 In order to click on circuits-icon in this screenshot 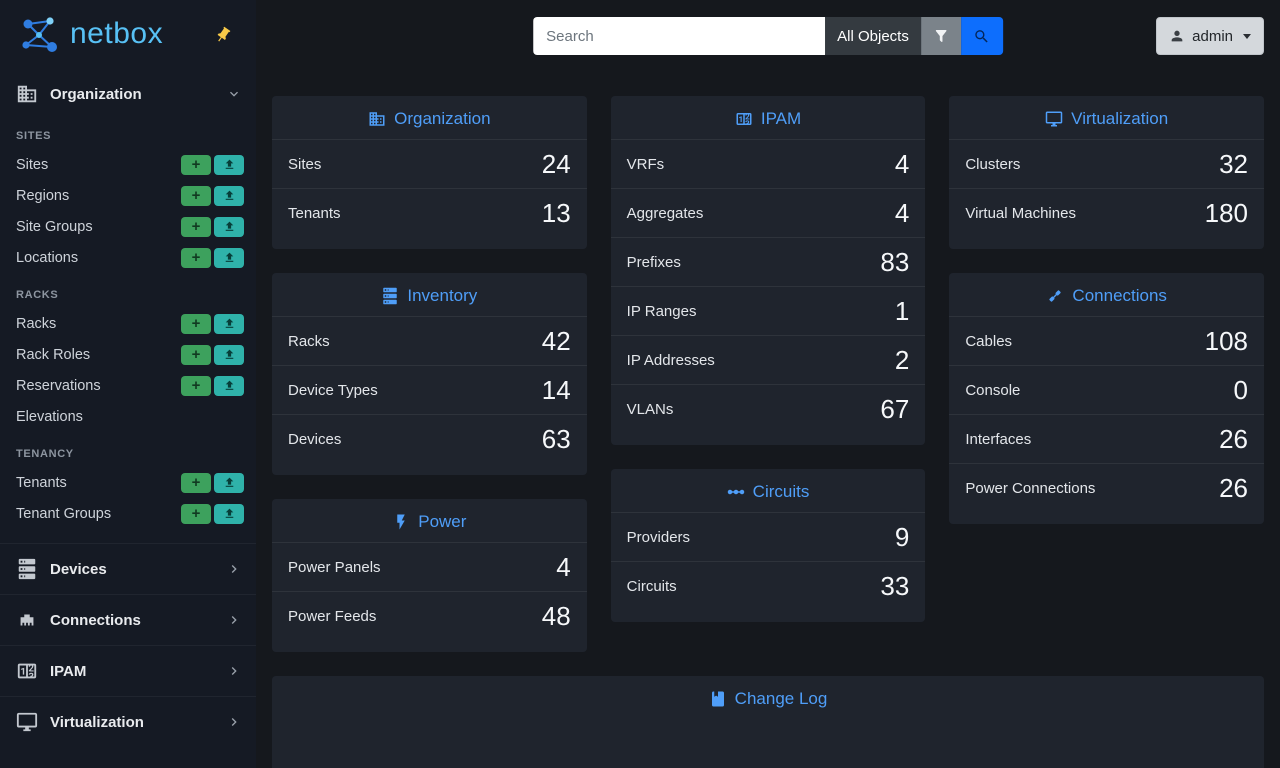, I will do `click(736, 492)`.